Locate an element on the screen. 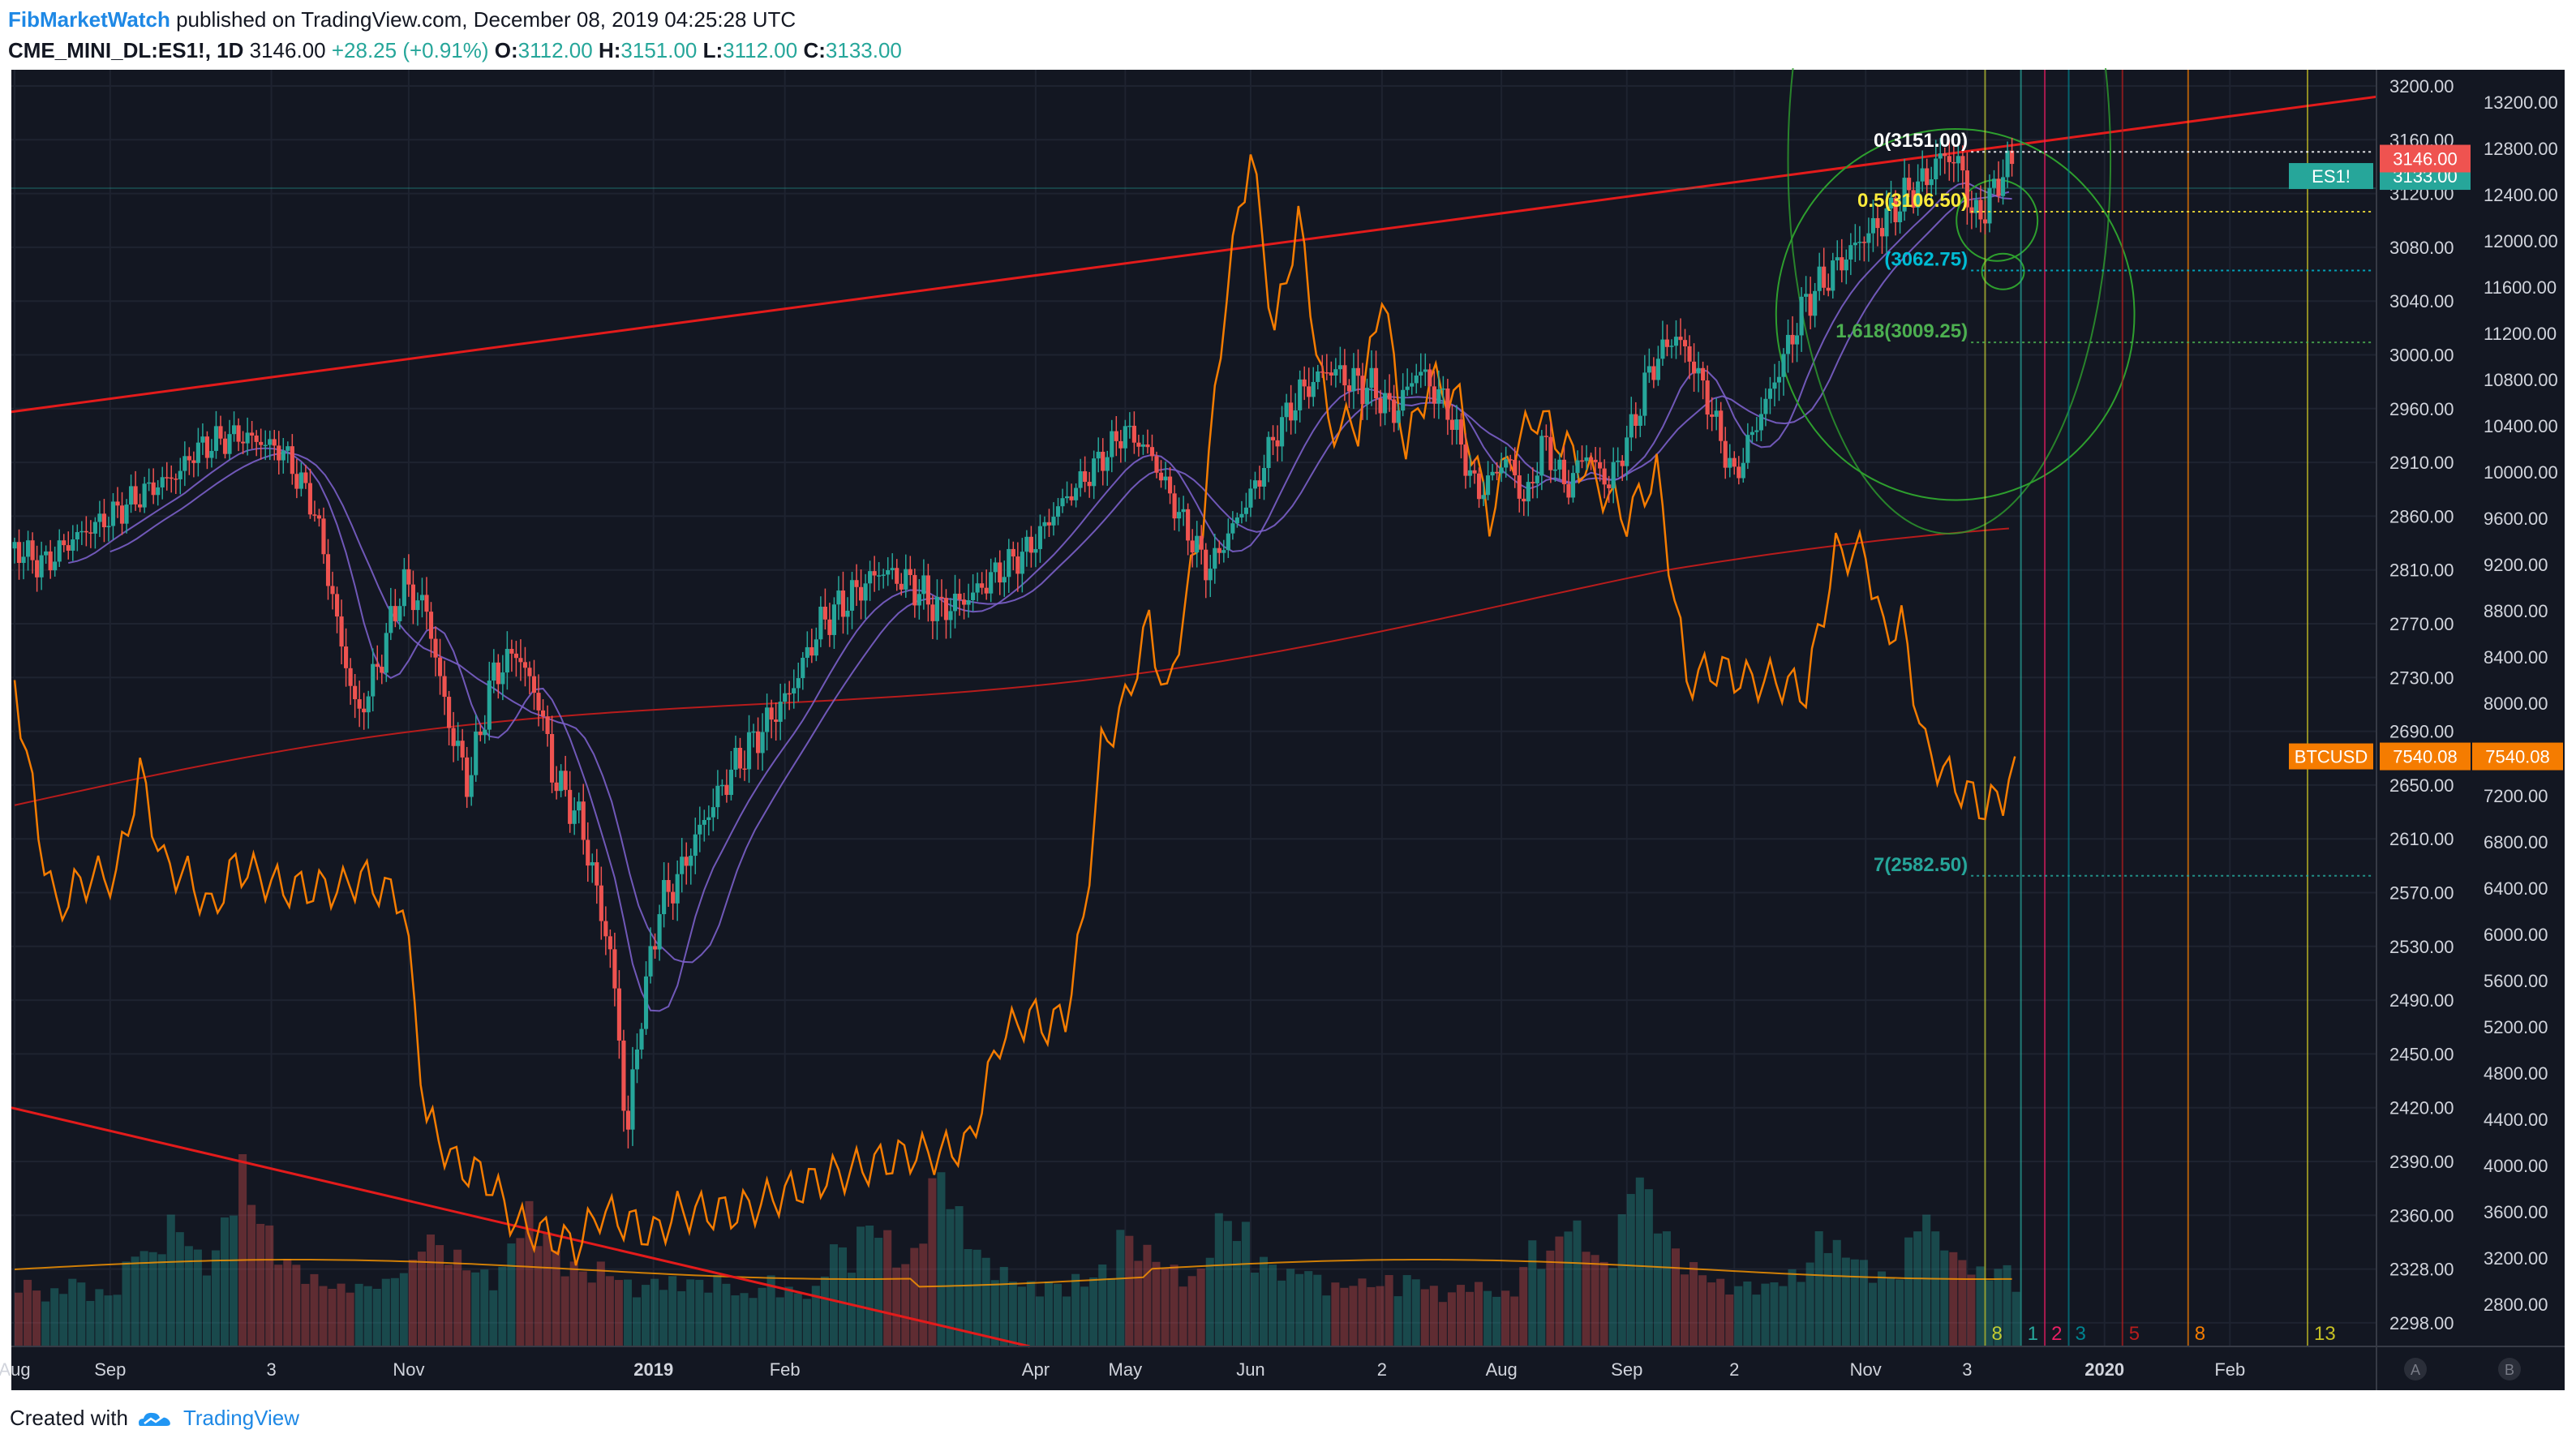 The image size is (2576, 1447). fib-circle-large is located at coordinates (1950, 301).